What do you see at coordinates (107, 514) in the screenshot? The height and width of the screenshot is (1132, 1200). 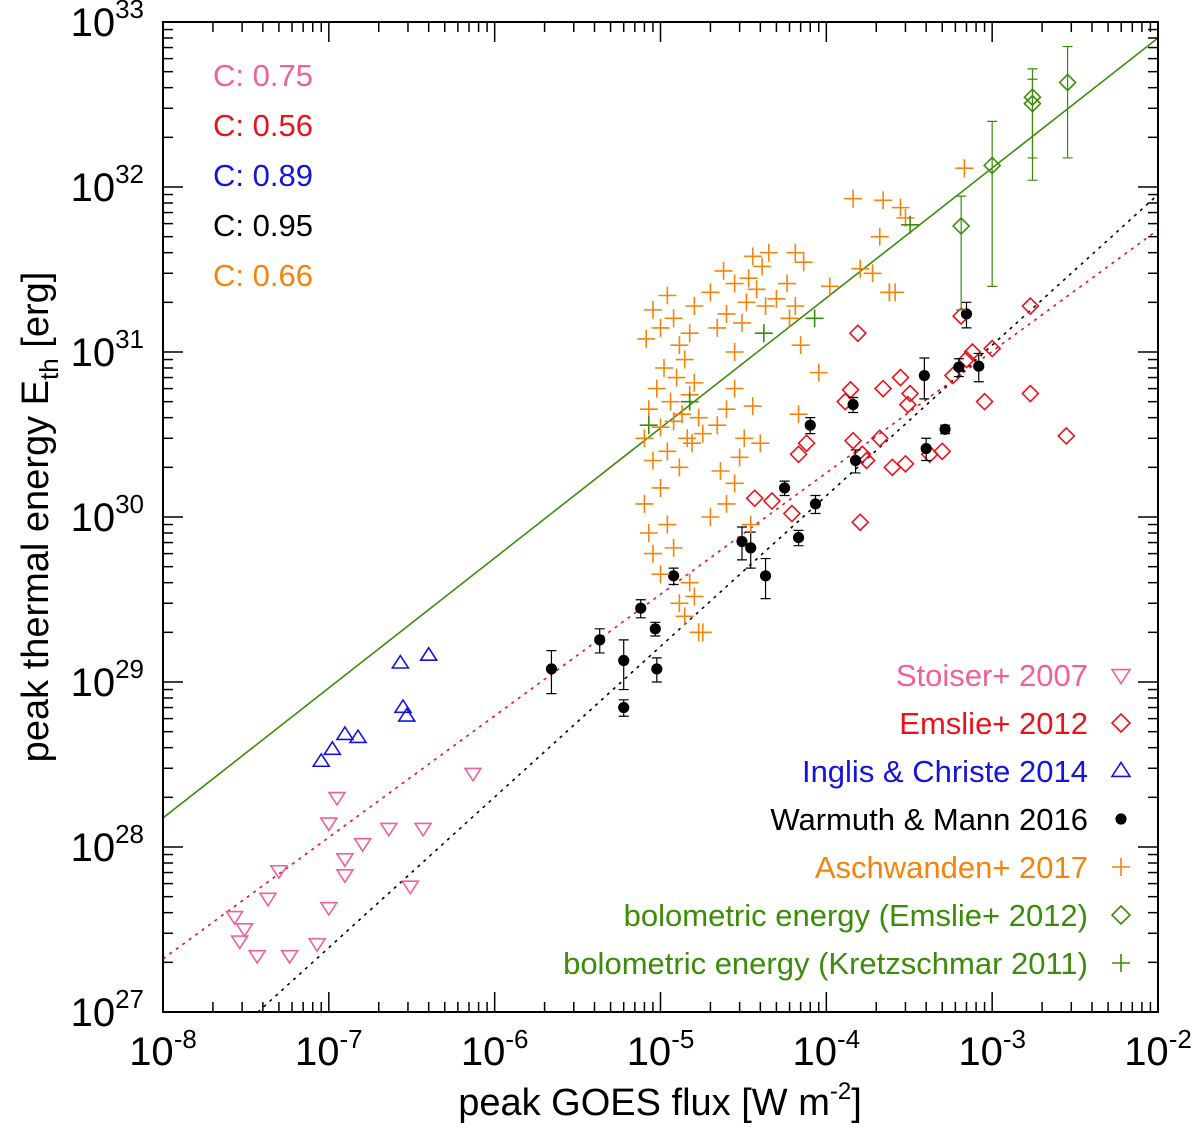 I see `y-tick-label: 1030` at bounding box center [107, 514].